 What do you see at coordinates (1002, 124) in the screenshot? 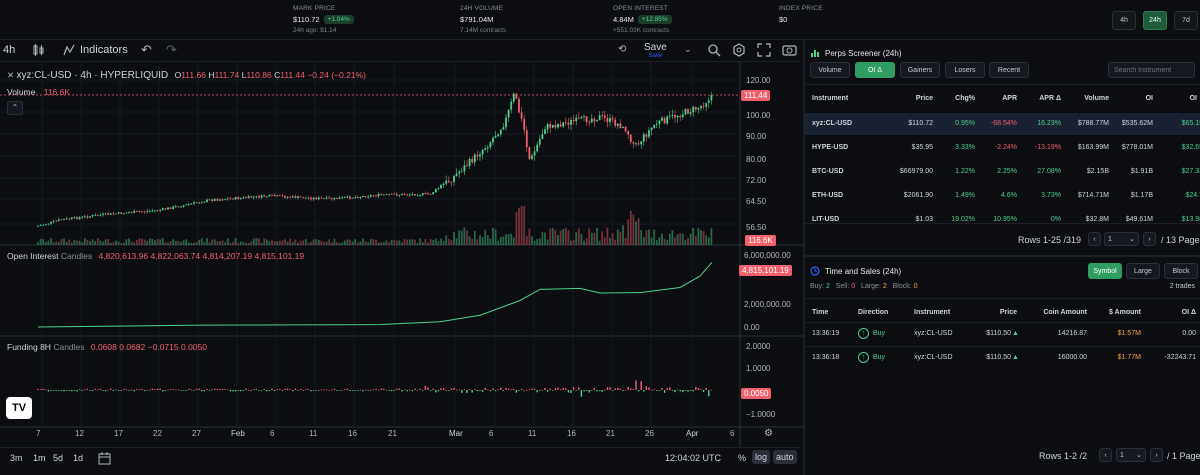
I see `table-row` at bounding box center [1002, 124].